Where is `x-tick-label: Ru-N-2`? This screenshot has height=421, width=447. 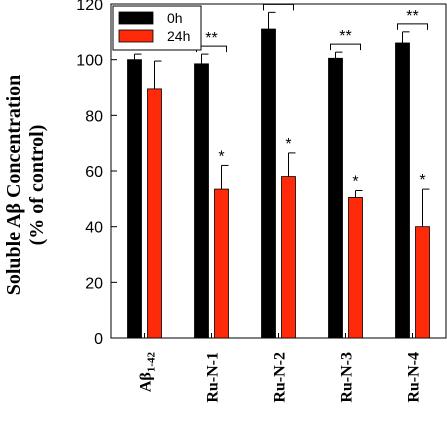 x-tick-label: Ru-N-2 is located at coordinates (280, 377).